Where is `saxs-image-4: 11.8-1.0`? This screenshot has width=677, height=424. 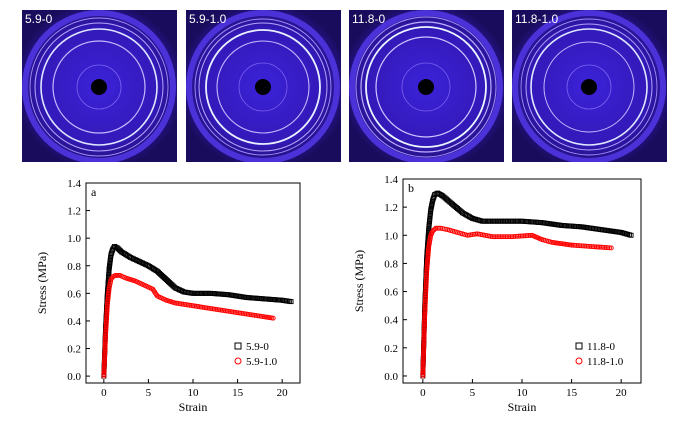
saxs-image-4: 11.8-1.0 is located at coordinates (589, 86).